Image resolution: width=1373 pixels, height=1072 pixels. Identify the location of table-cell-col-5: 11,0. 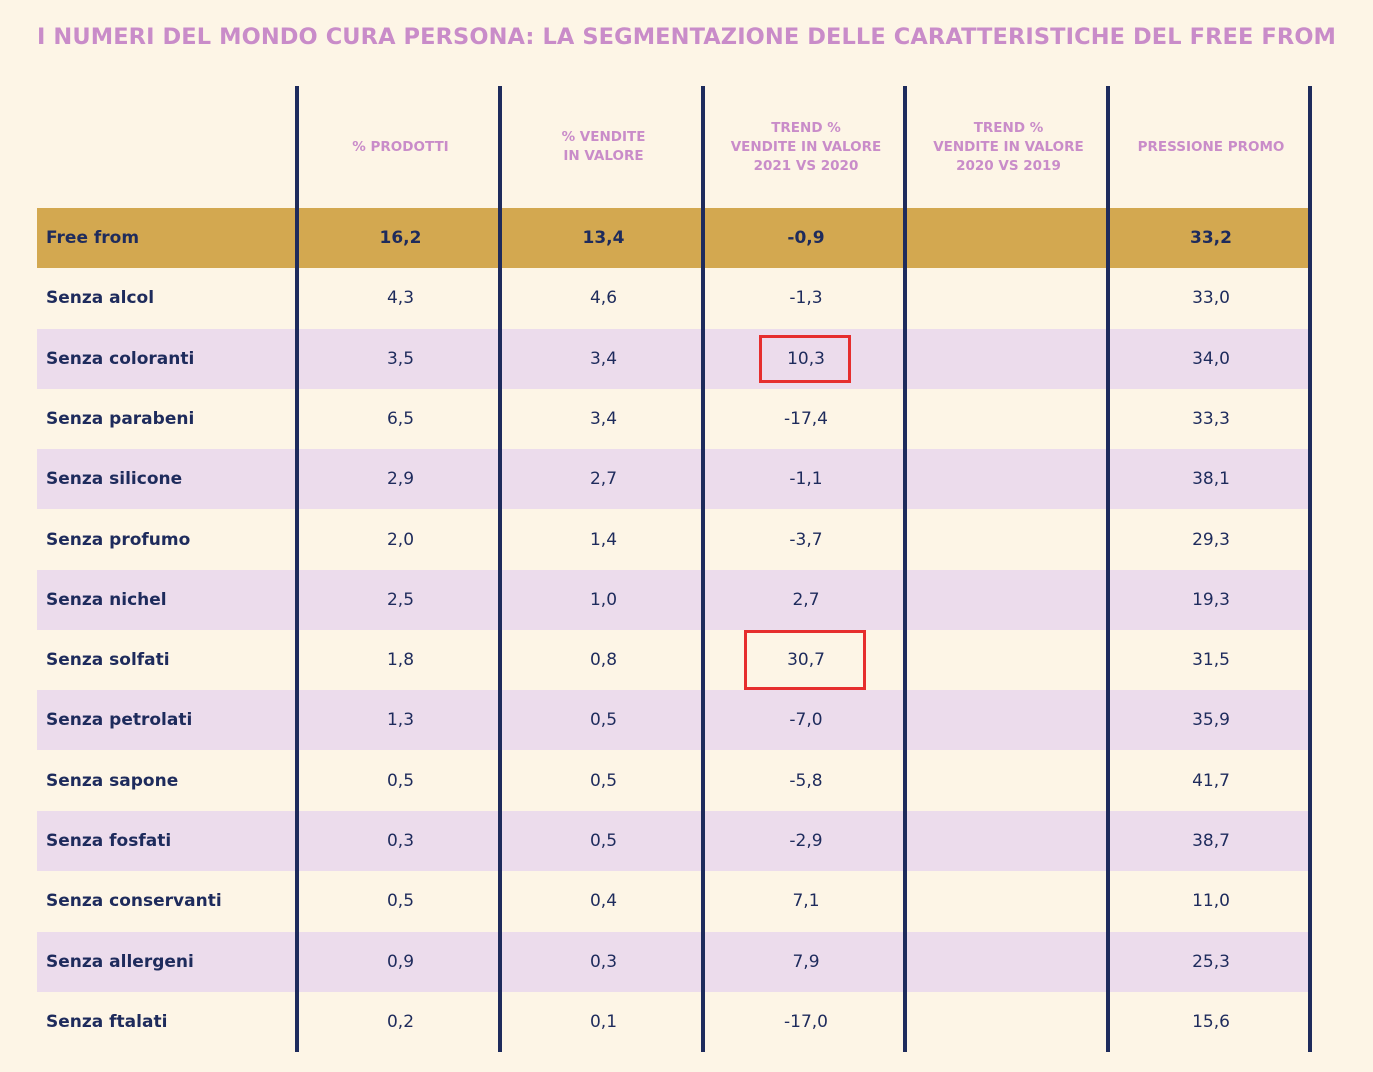
(1211, 901).